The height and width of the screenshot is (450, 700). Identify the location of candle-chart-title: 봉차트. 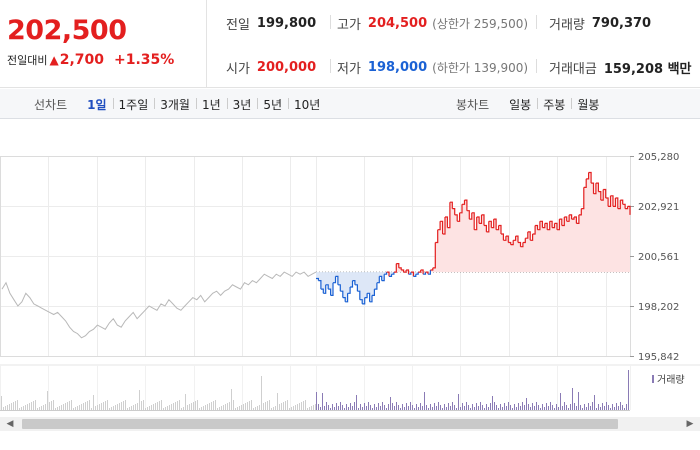
(473, 104).